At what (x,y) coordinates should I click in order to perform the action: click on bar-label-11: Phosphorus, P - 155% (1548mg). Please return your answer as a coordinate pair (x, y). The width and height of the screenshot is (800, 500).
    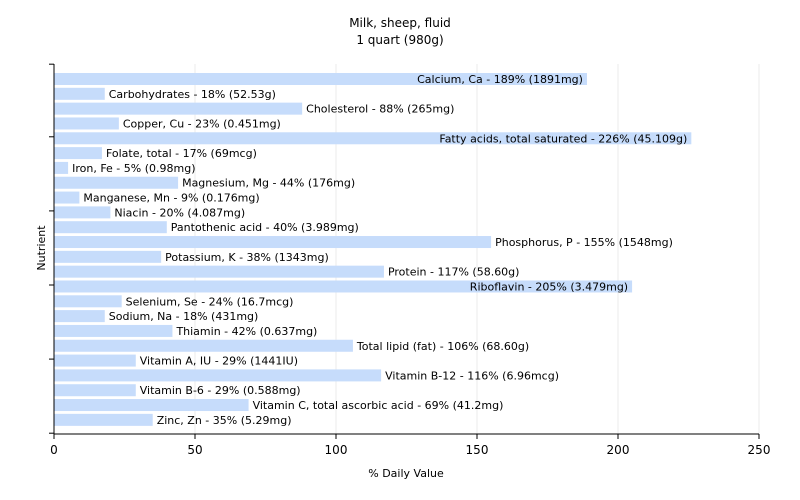
    Looking at the image, I should click on (584, 242).